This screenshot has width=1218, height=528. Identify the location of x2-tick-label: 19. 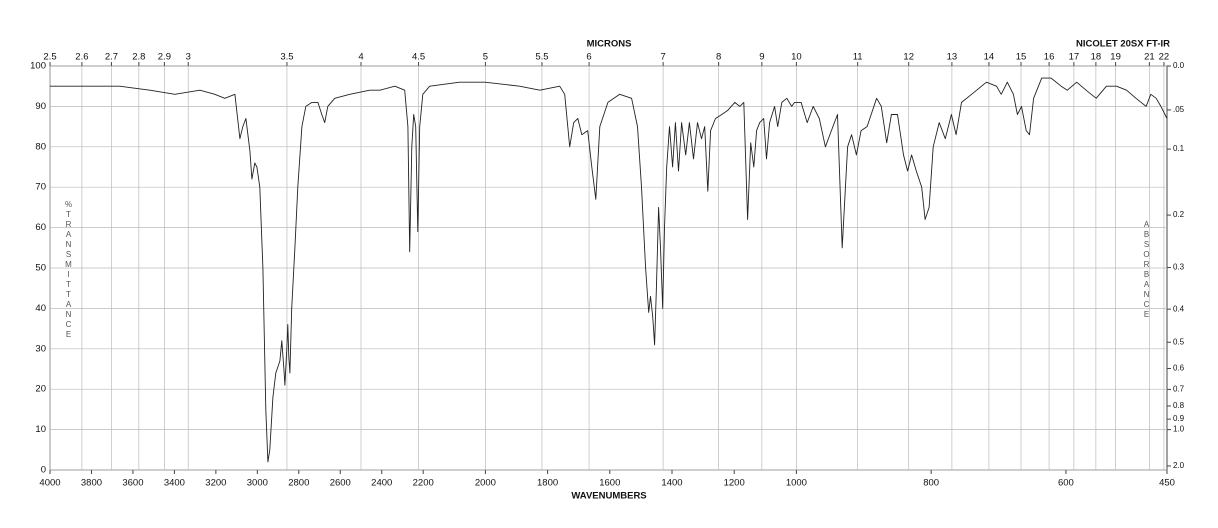
(1115, 57).